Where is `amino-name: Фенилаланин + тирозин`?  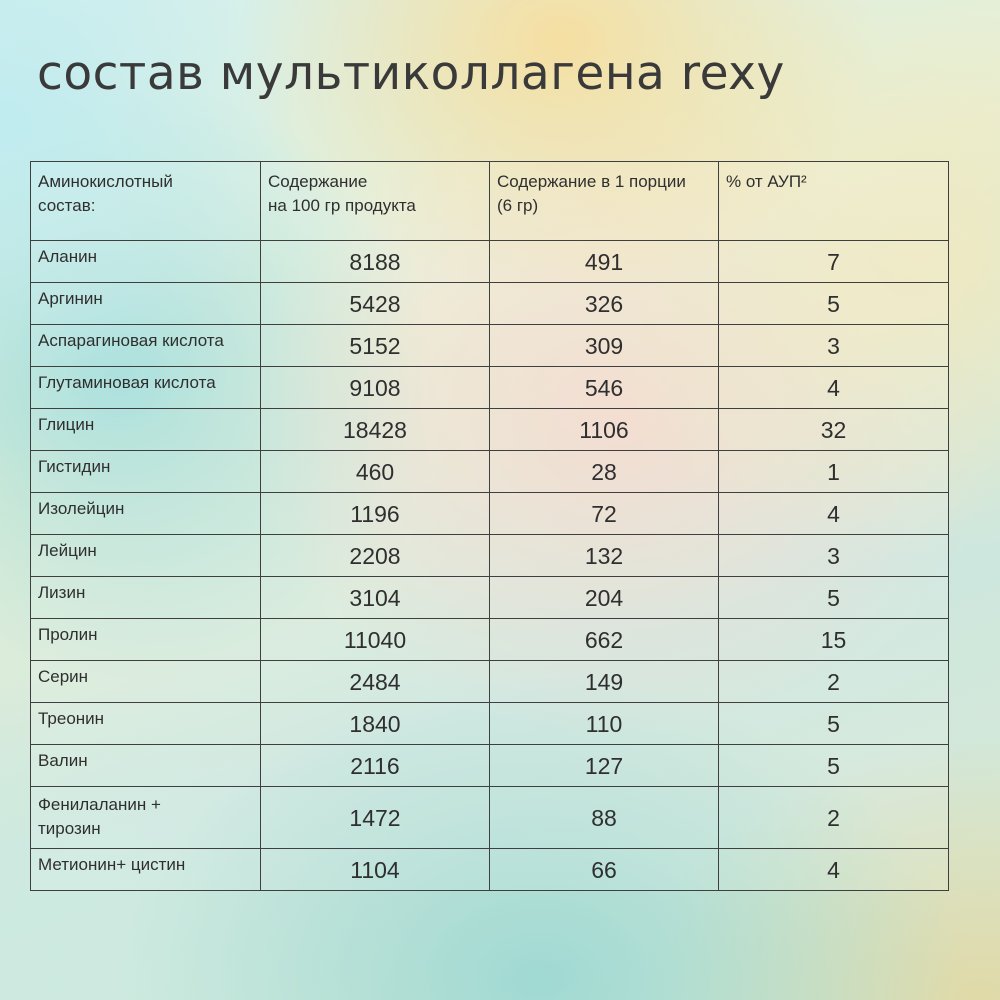 amino-name: Фенилаланин + тирозин is located at coordinates (145, 817).